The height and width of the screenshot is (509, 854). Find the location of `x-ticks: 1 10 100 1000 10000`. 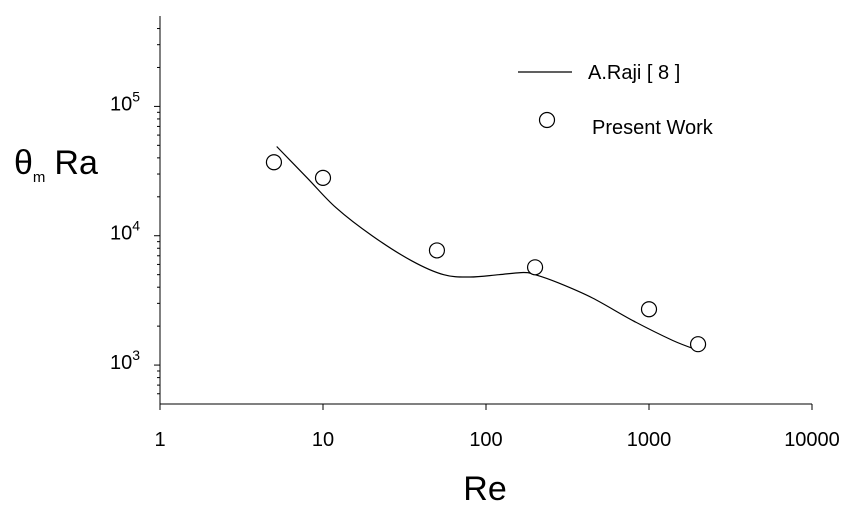

x-ticks: 1 10 100 1000 10000 is located at coordinates (497, 427).